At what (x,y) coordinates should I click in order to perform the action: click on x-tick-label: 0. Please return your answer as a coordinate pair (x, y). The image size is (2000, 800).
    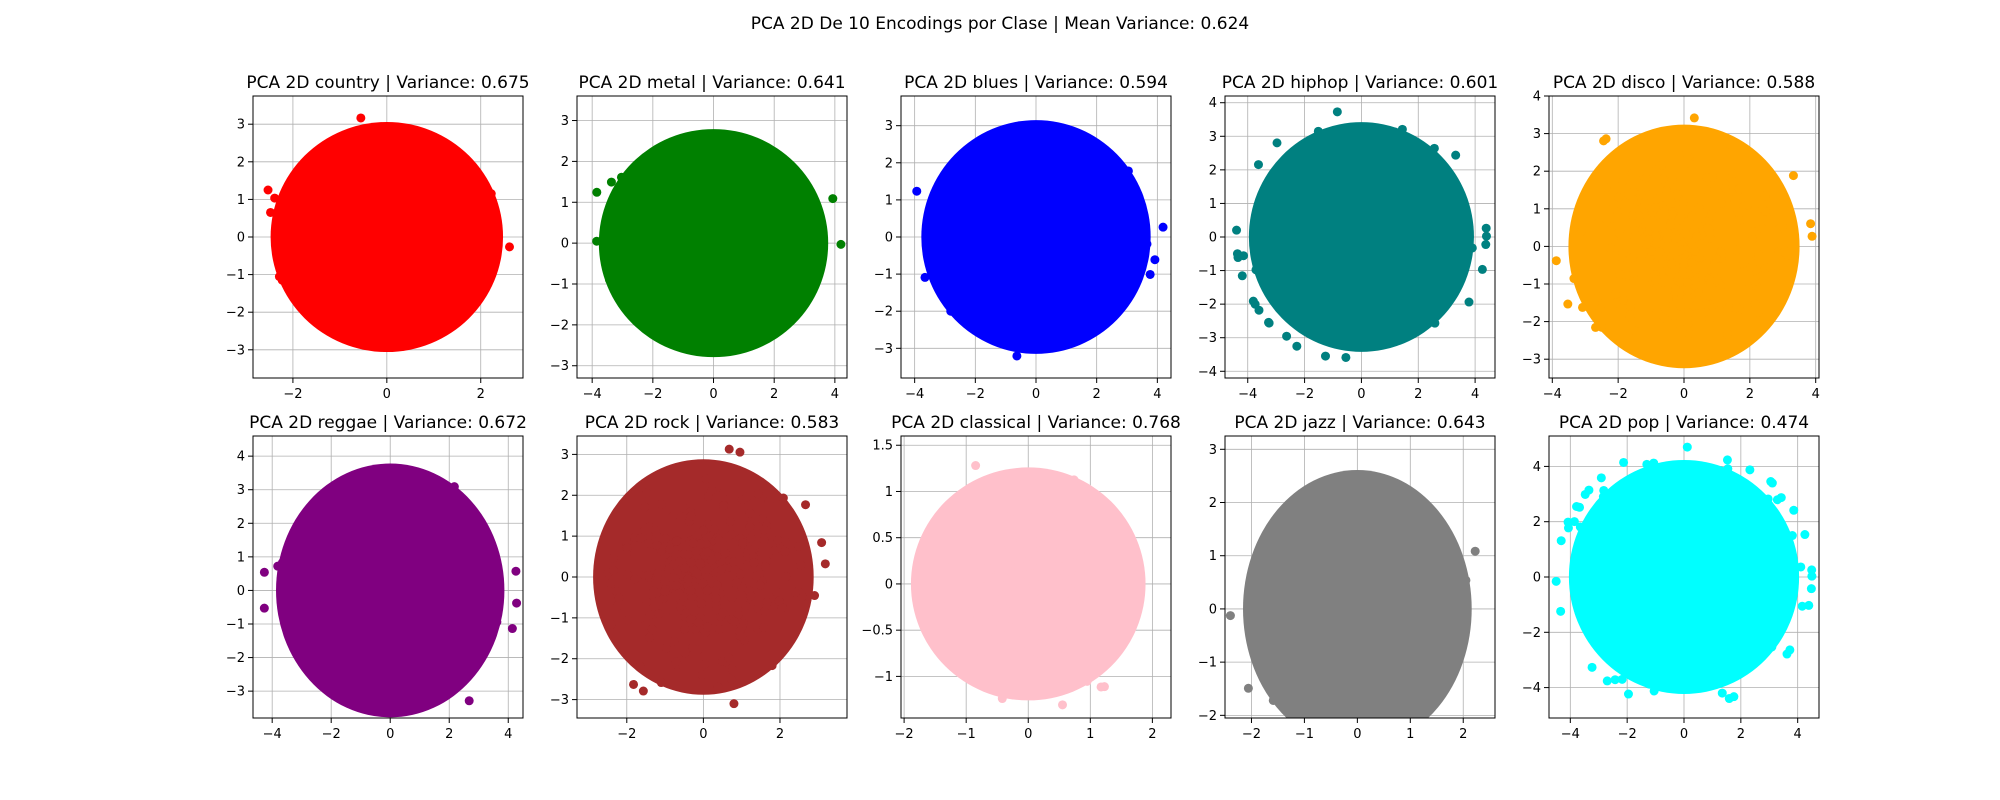
    Looking at the image, I should click on (390, 734).